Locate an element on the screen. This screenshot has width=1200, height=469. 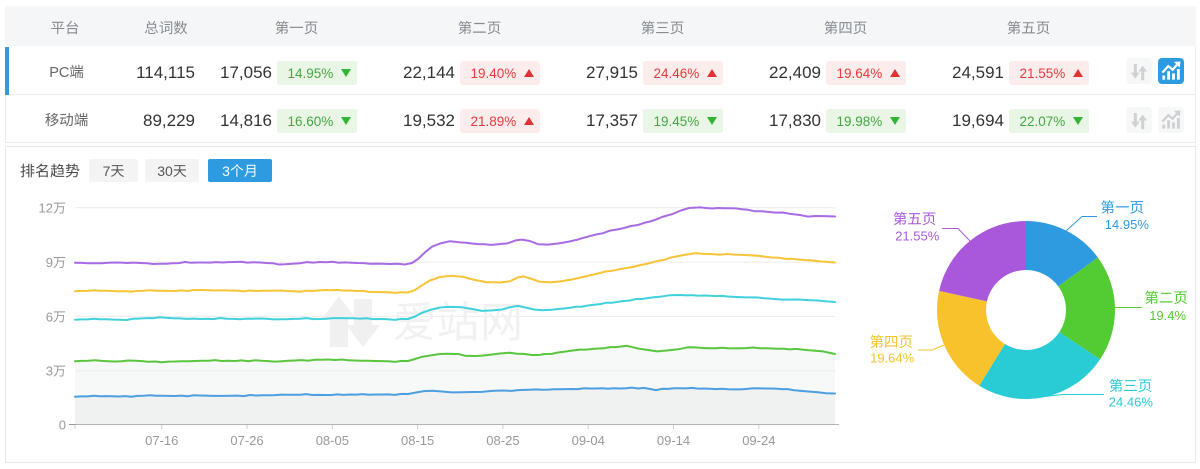
svg-text: 12 is located at coordinates (46, 208).